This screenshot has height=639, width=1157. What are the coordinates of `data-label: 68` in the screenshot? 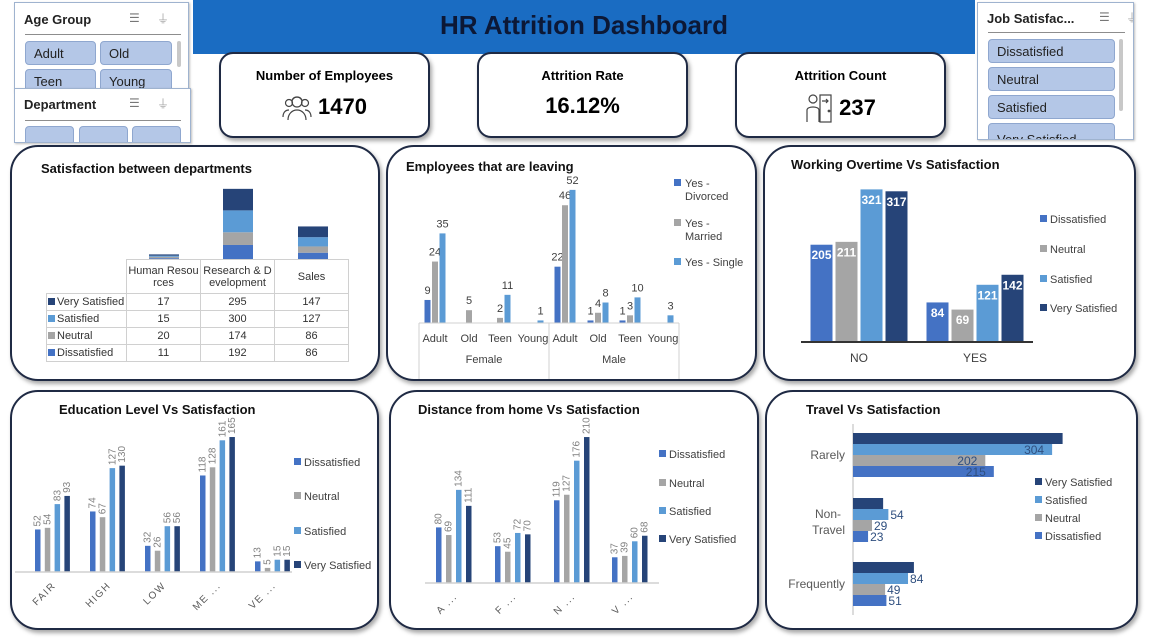 It's located at (645, 527).